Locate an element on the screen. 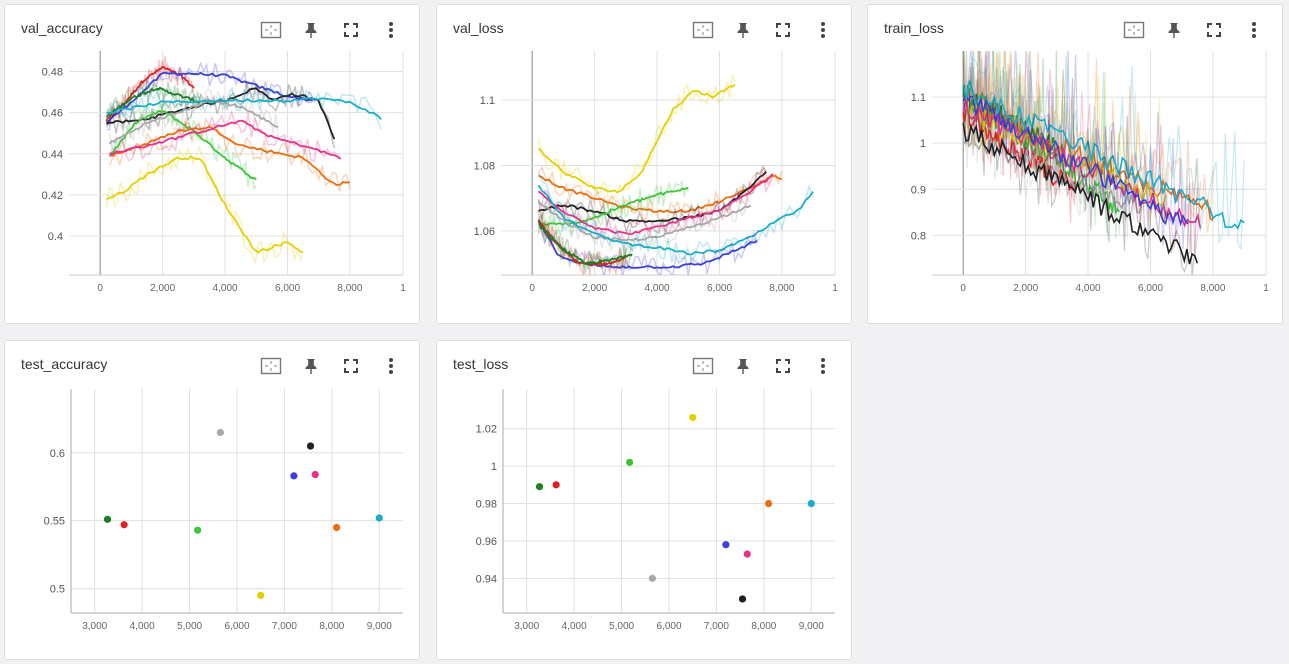 The image size is (1289, 664). series-line-blue is located at coordinates (1075, 159).